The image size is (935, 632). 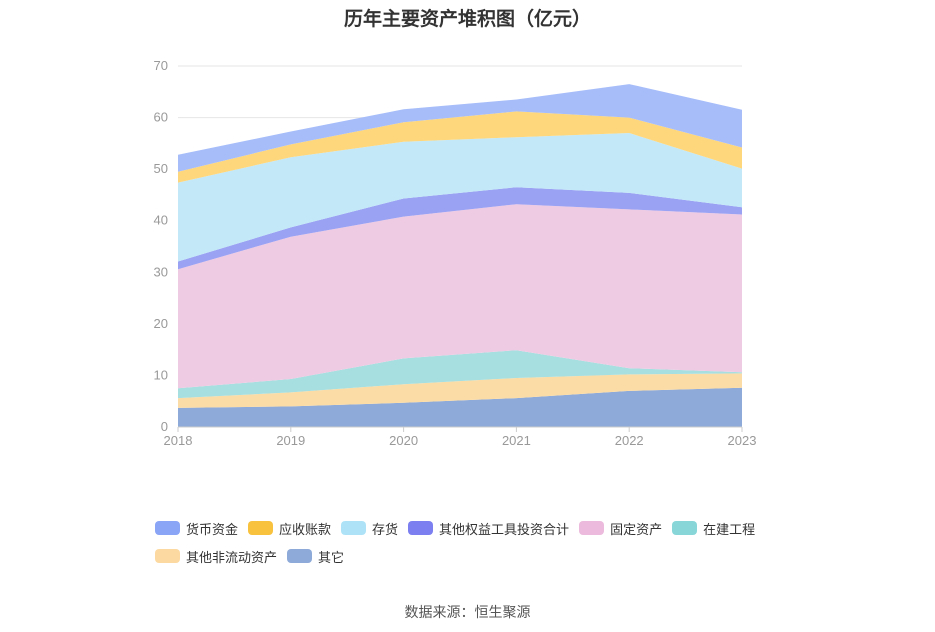 What do you see at coordinates (460, 147) in the screenshot?
I see `area-series-应收账款` at bounding box center [460, 147].